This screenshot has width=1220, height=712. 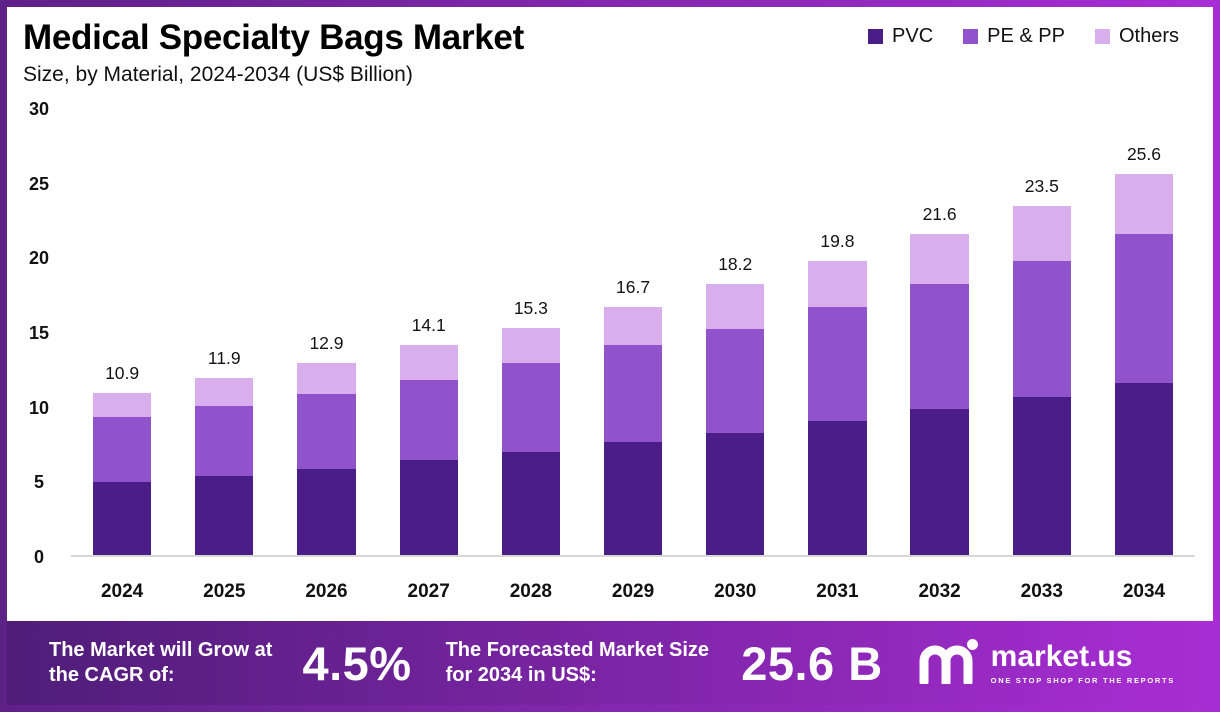 What do you see at coordinates (939, 213) in the screenshot?
I see `bar-total-label: 21.6` at bounding box center [939, 213].